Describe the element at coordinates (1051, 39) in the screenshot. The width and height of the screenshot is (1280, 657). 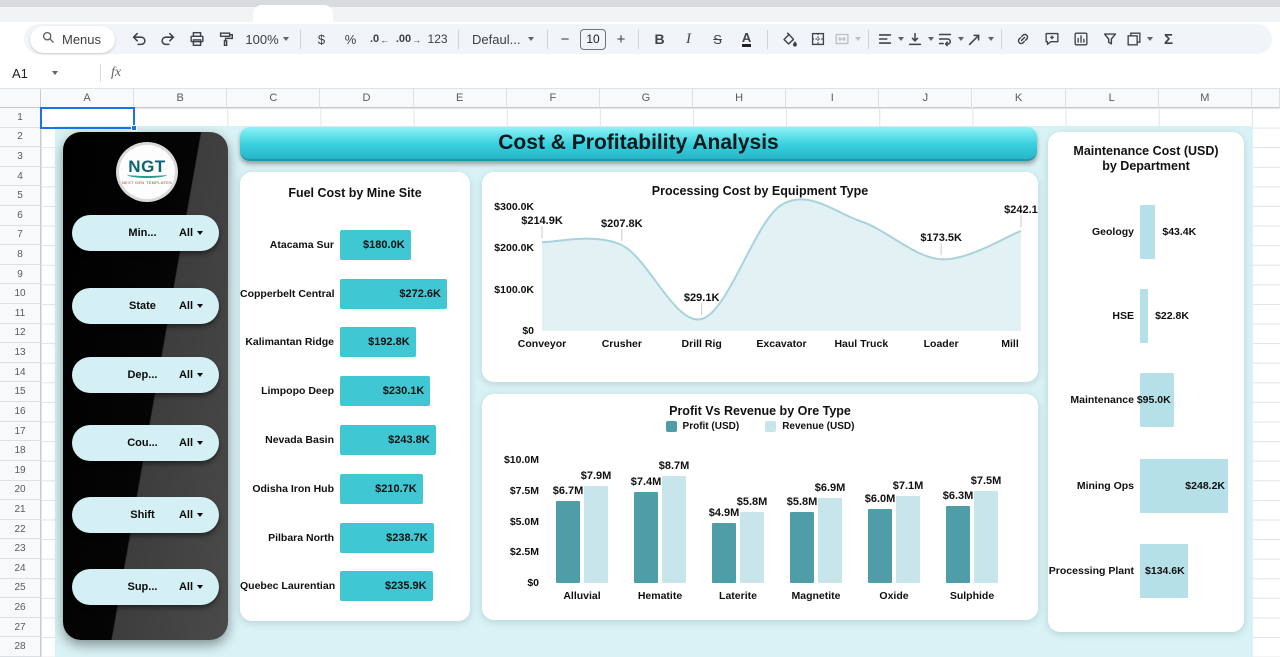
I see `insert-comment-button` at that location.